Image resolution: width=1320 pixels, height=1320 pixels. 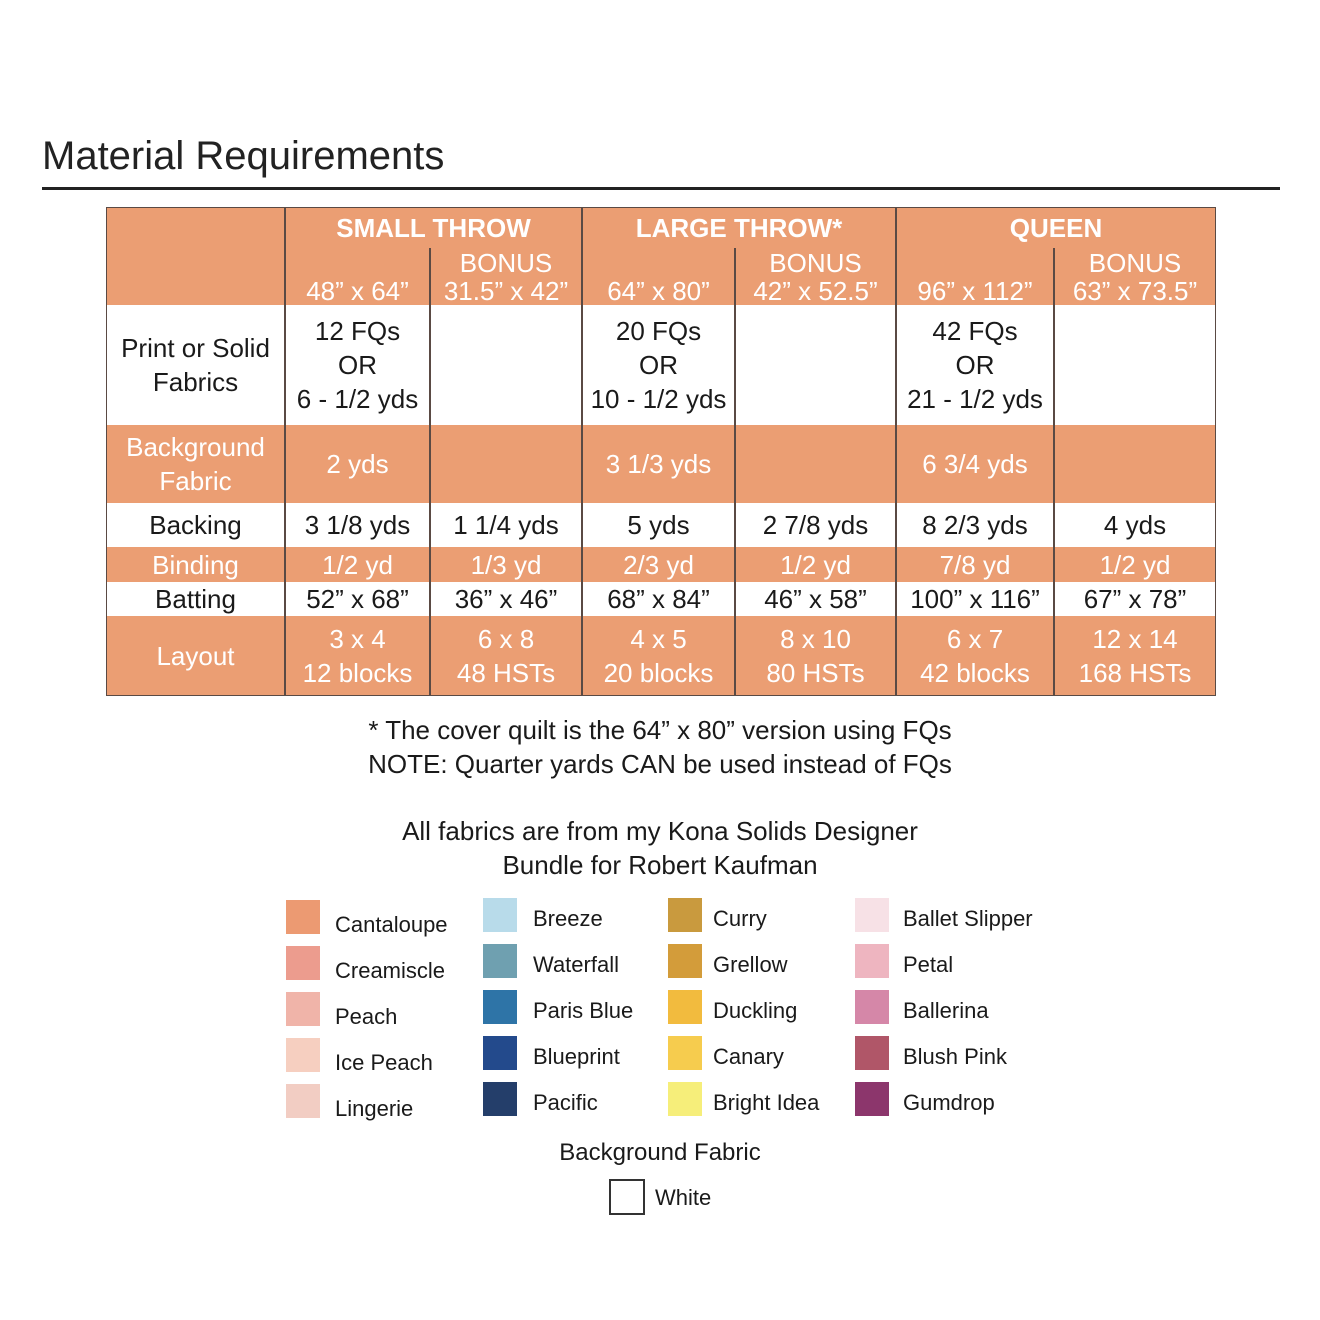 I want to click on row-label-line: Binding, so click(x=195, y=564).